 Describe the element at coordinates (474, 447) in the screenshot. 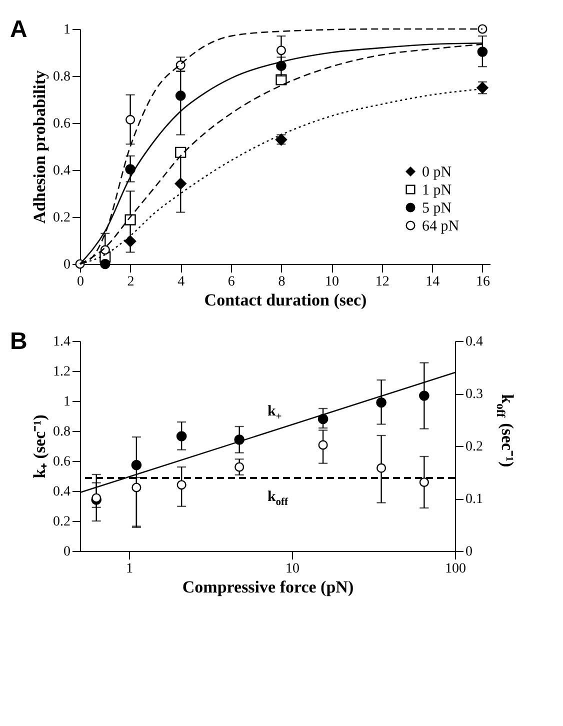

I see `y2-tick-label: 0.2` at that location.